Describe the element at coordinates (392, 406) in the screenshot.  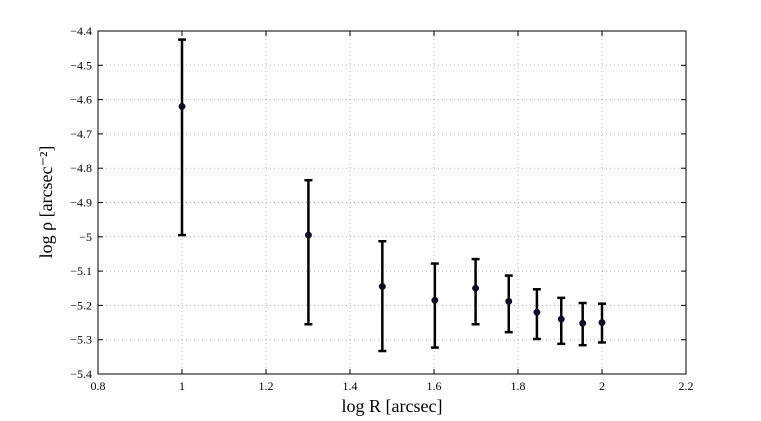
I see `x-axis-label: log R [arcsec]` at that location.